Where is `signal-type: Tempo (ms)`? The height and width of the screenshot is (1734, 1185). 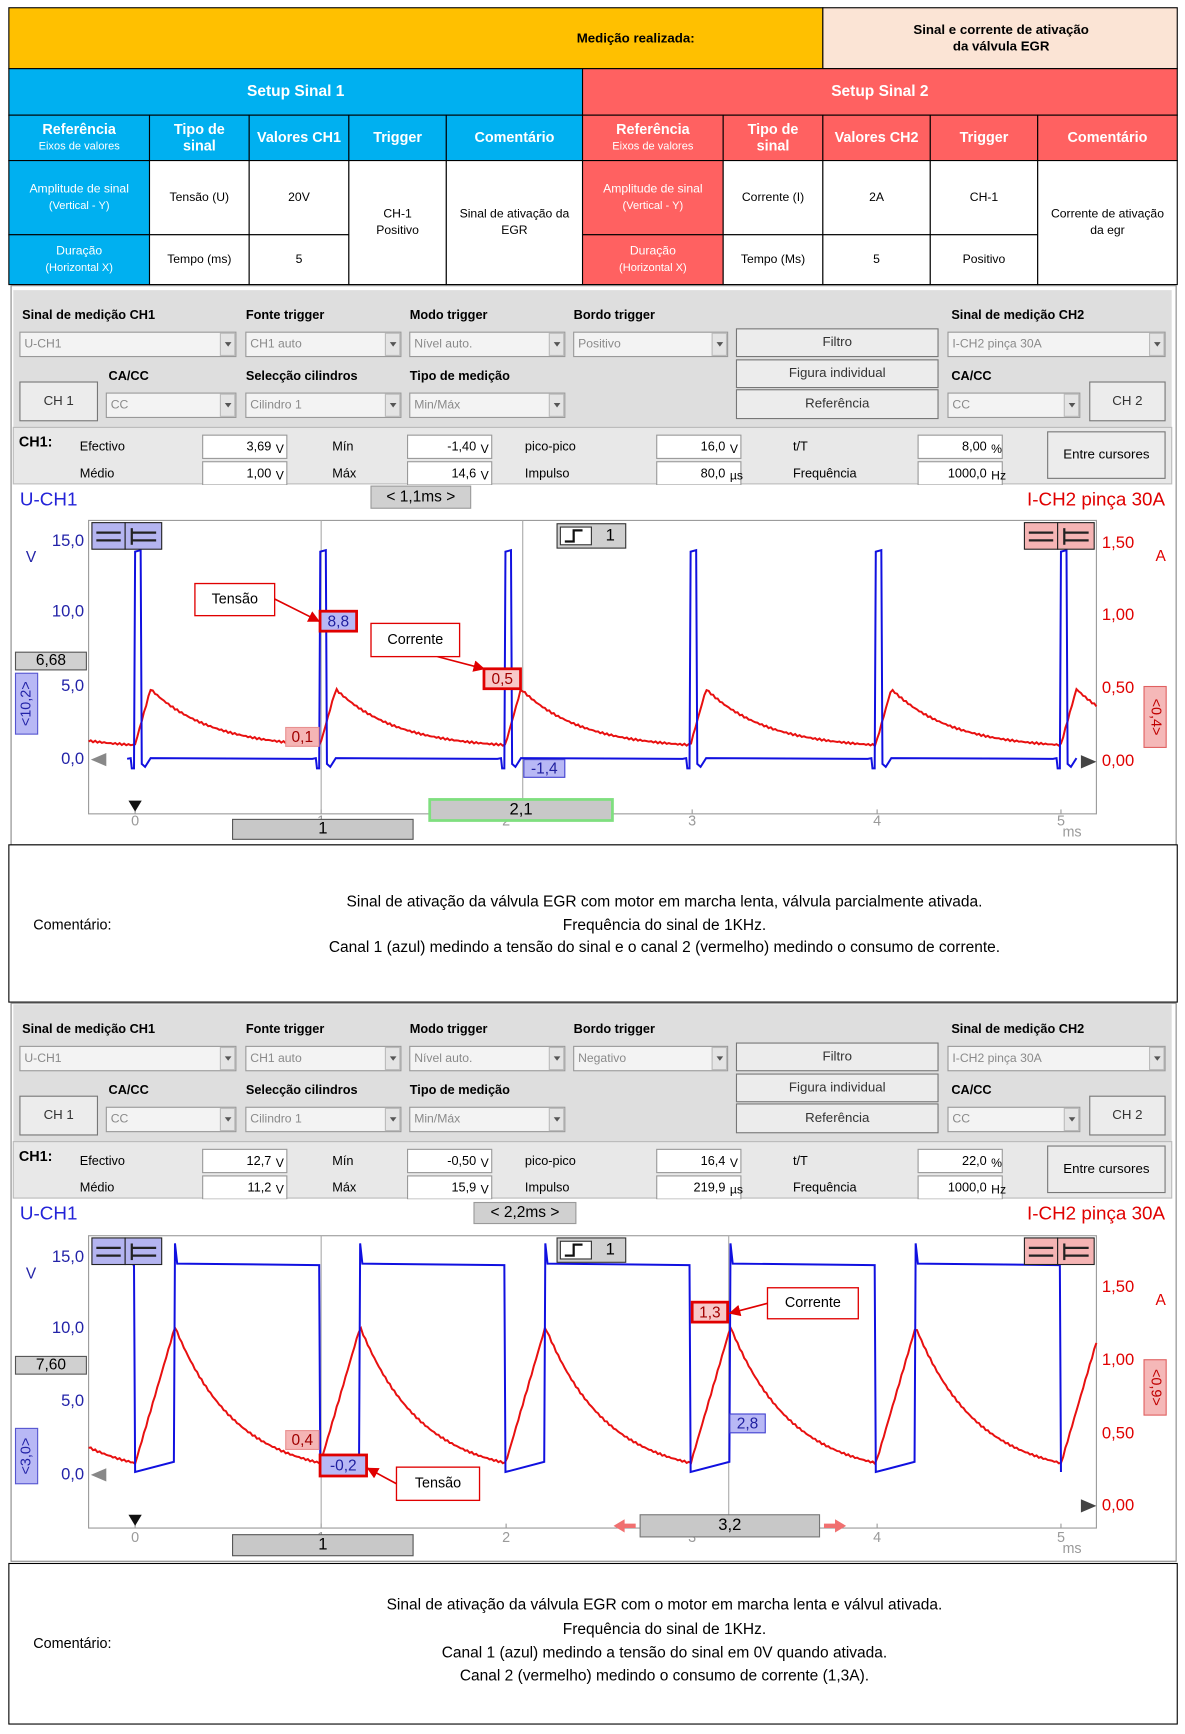 signal-type: Tempo (ms) is located at coordinates (199, 259).